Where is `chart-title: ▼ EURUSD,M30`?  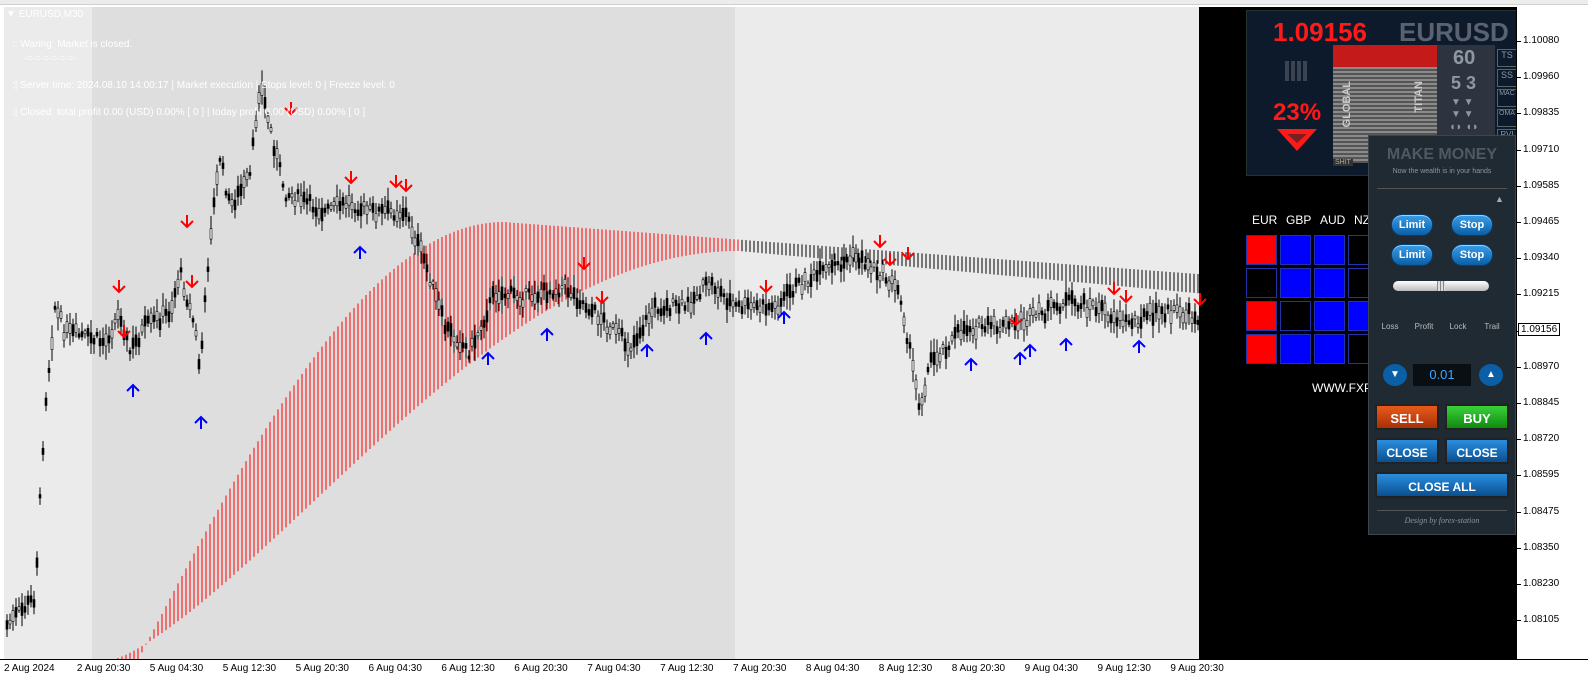 chart-title: ▼ EURUSD,M30 is located at coordinates (44, 14).